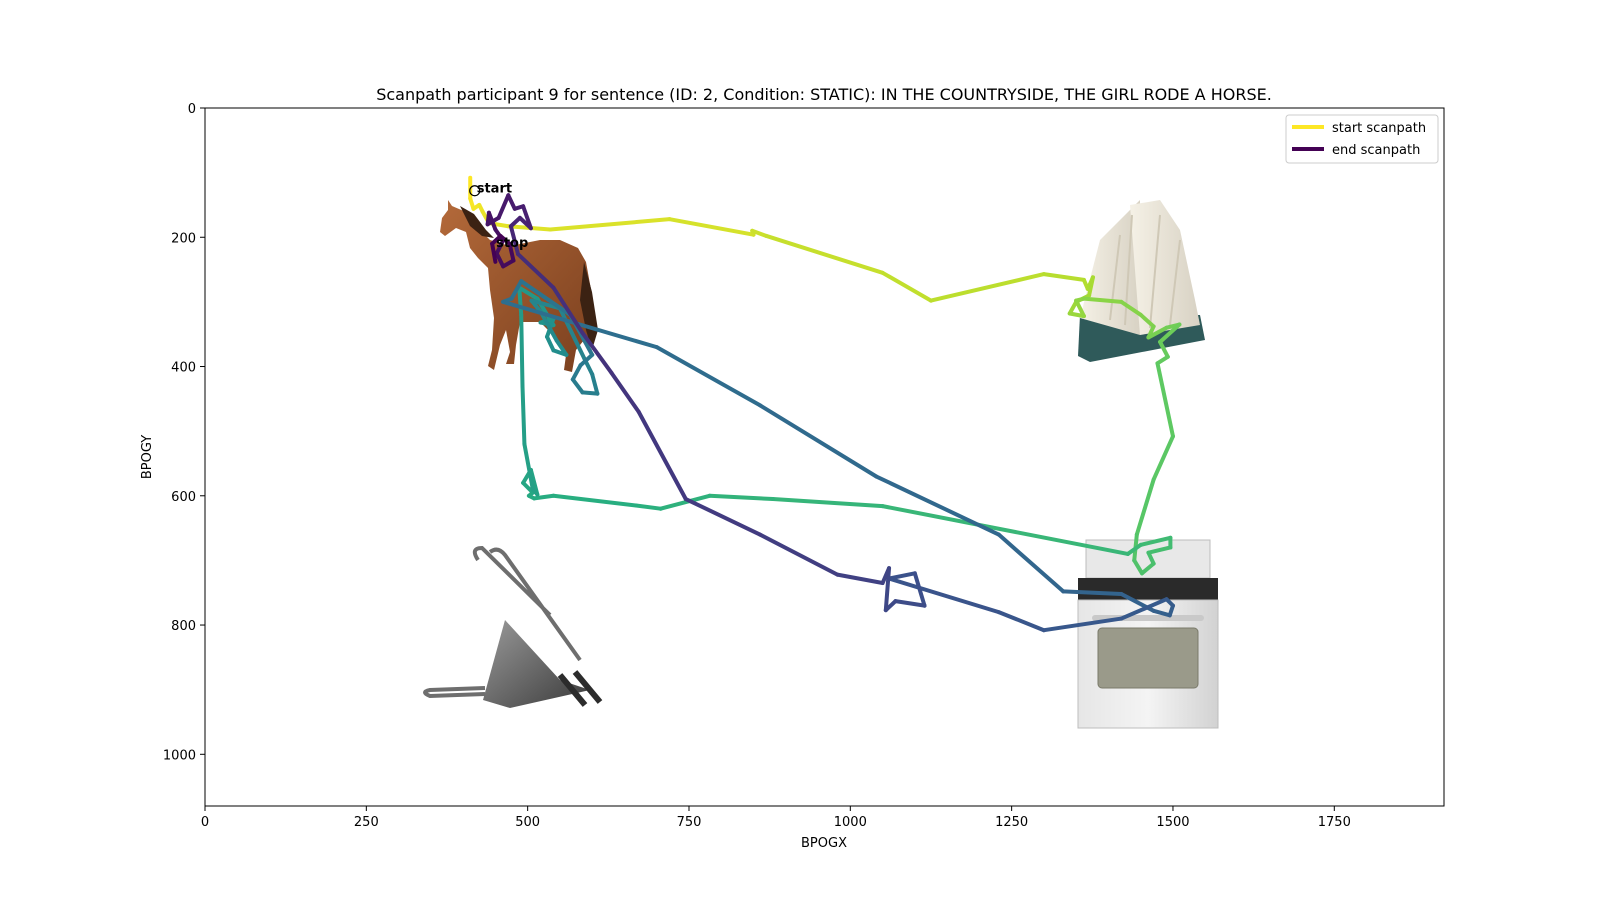 This screenshot has height=900, width=1600. Describe the element at coordinates (1172, 822) in the screenshot. I see `x-tick-label: 1500` at that location.